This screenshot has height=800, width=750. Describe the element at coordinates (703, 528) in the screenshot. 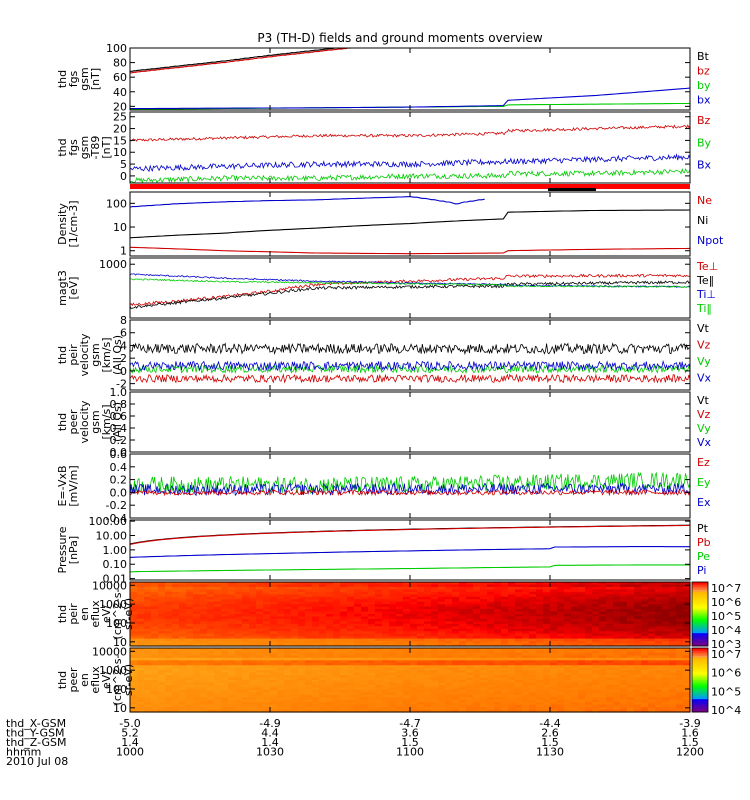

I see `legend-entry: Pt` at that location.